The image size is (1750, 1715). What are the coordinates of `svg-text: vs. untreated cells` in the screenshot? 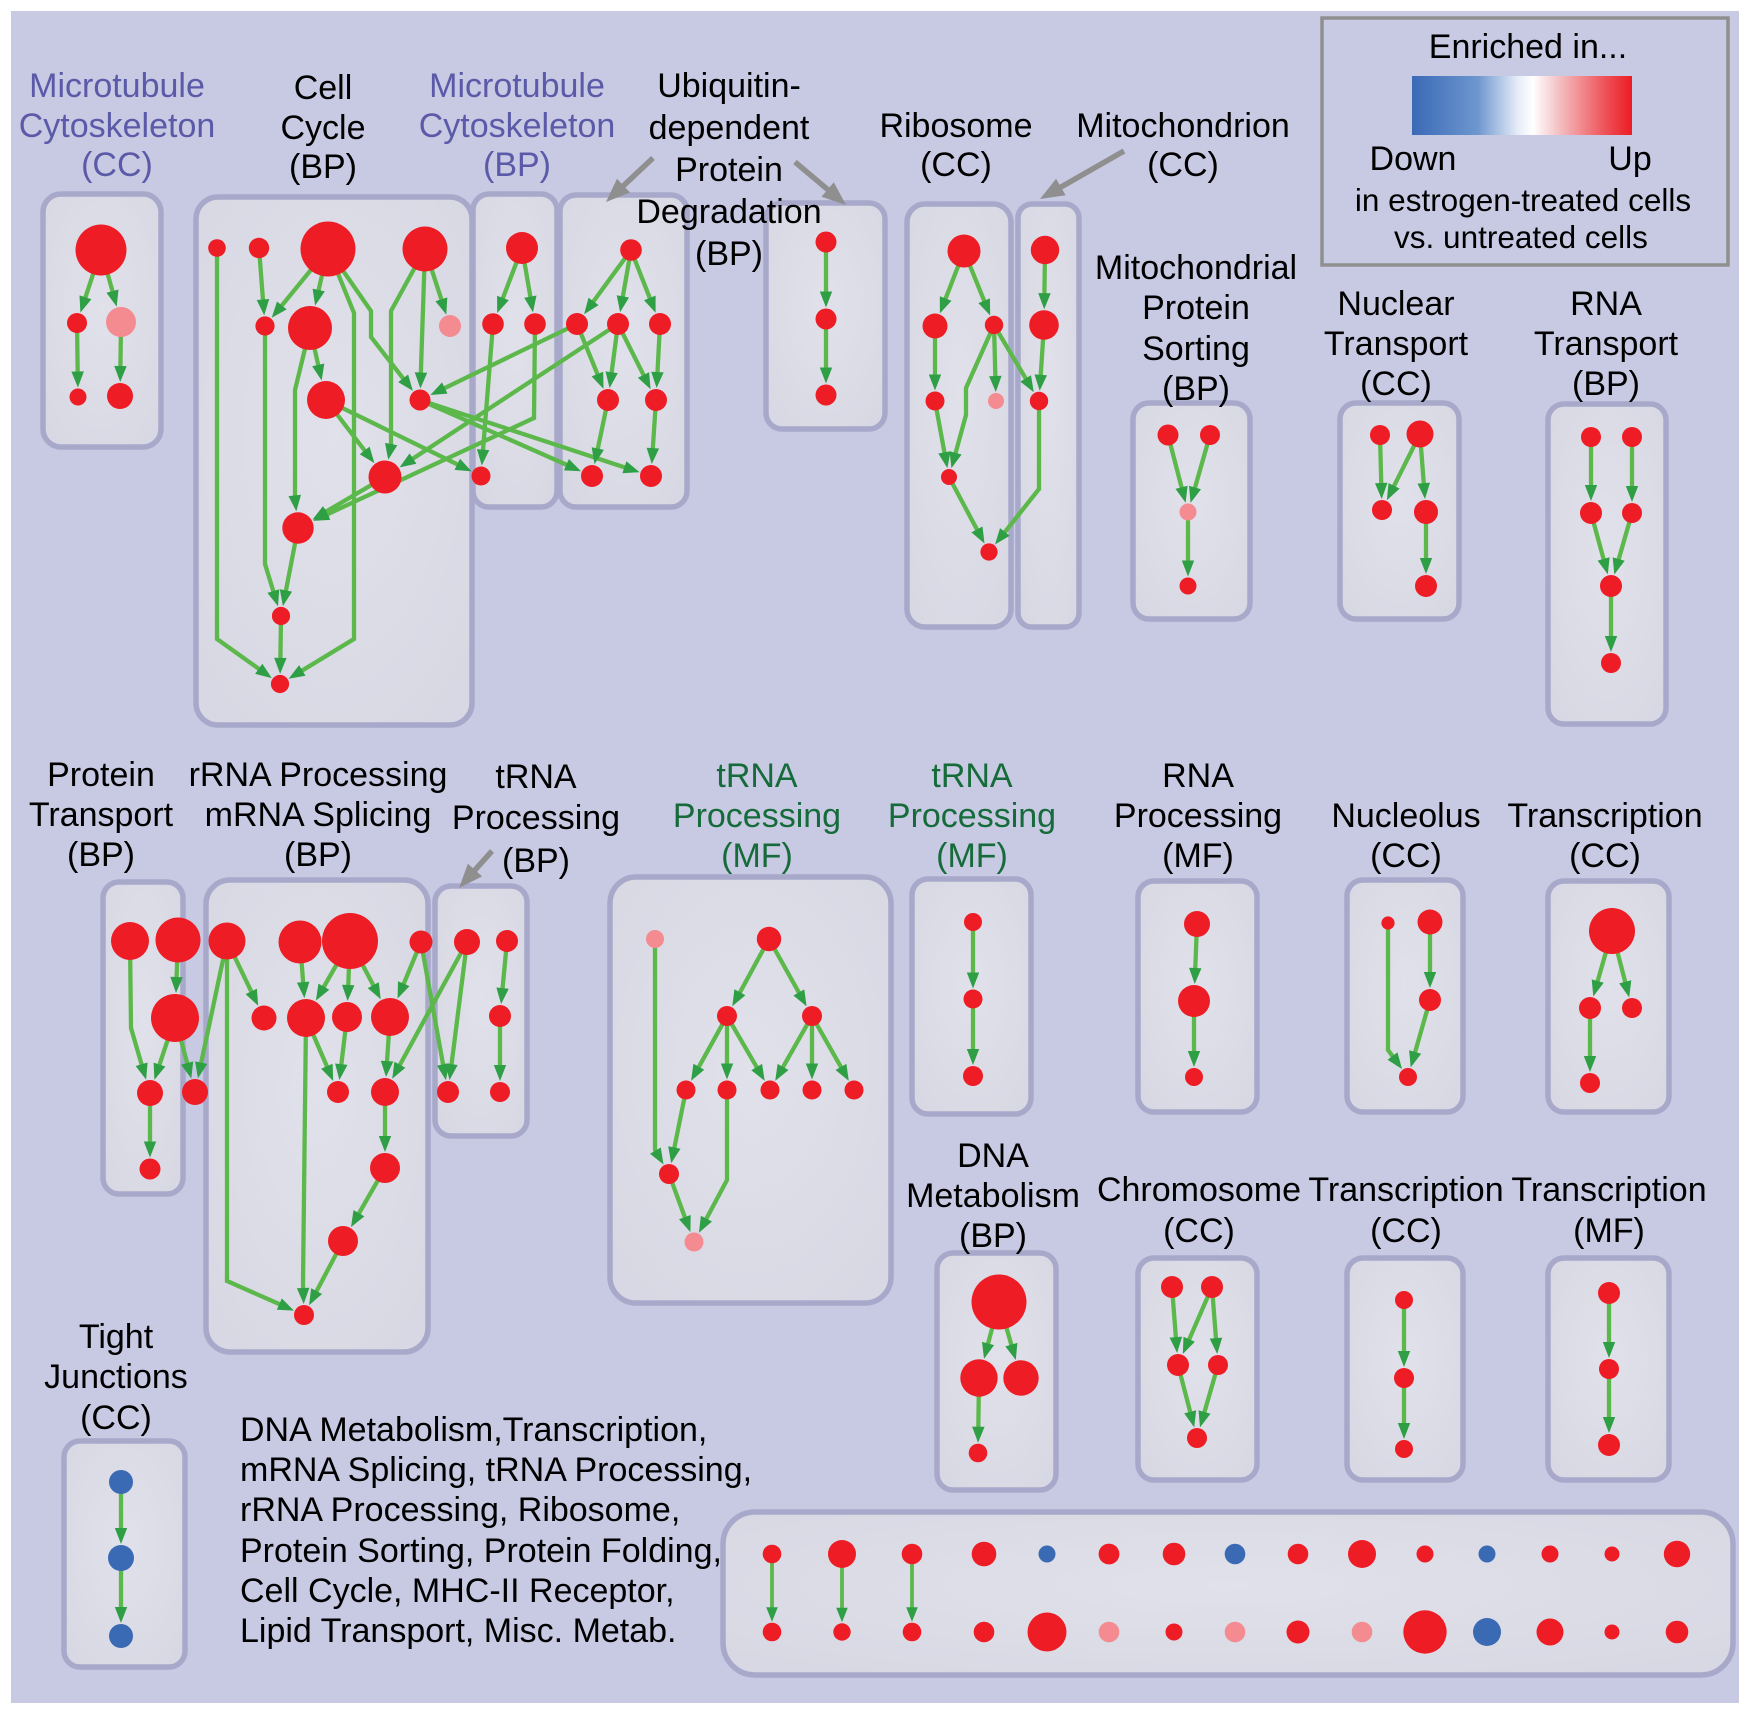 It's located at (1521, 237).